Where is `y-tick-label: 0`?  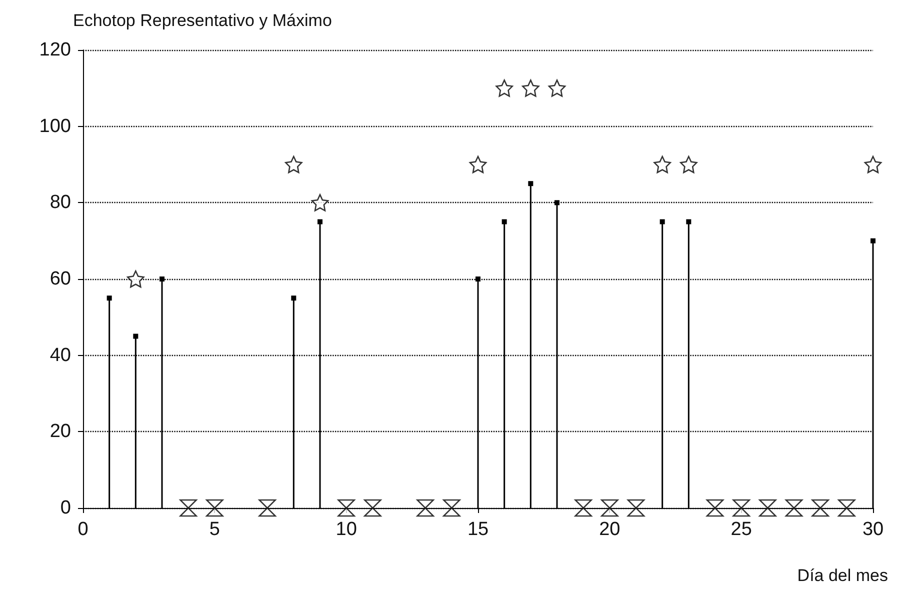 y-tick-label: 0 is located at coordinates (65, 508).